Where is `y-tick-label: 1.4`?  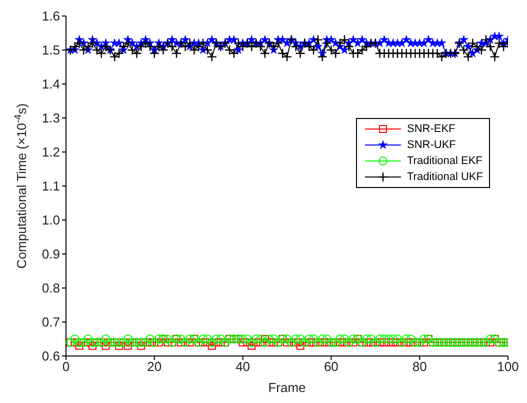
y-tick-label: 1.4 is located at coordinates (51, 84).